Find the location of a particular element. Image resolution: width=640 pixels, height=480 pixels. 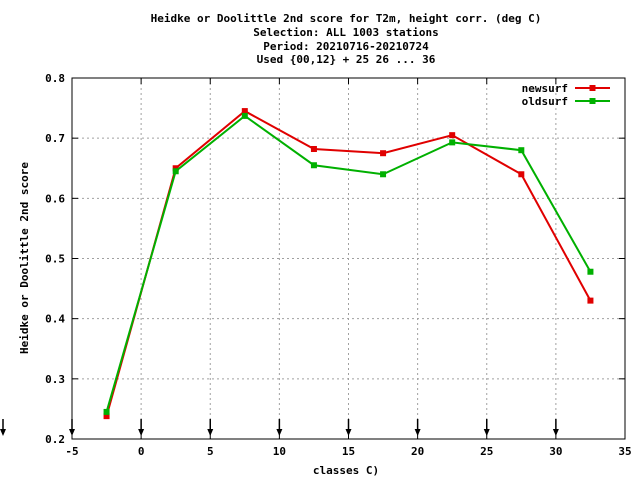

y-tick-label: 0.7 is located at coordinates (55, 138).